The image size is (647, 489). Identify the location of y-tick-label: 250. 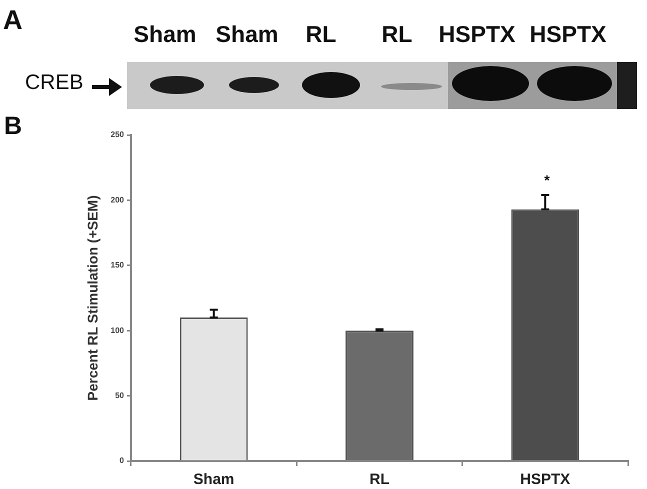
(117, 135).